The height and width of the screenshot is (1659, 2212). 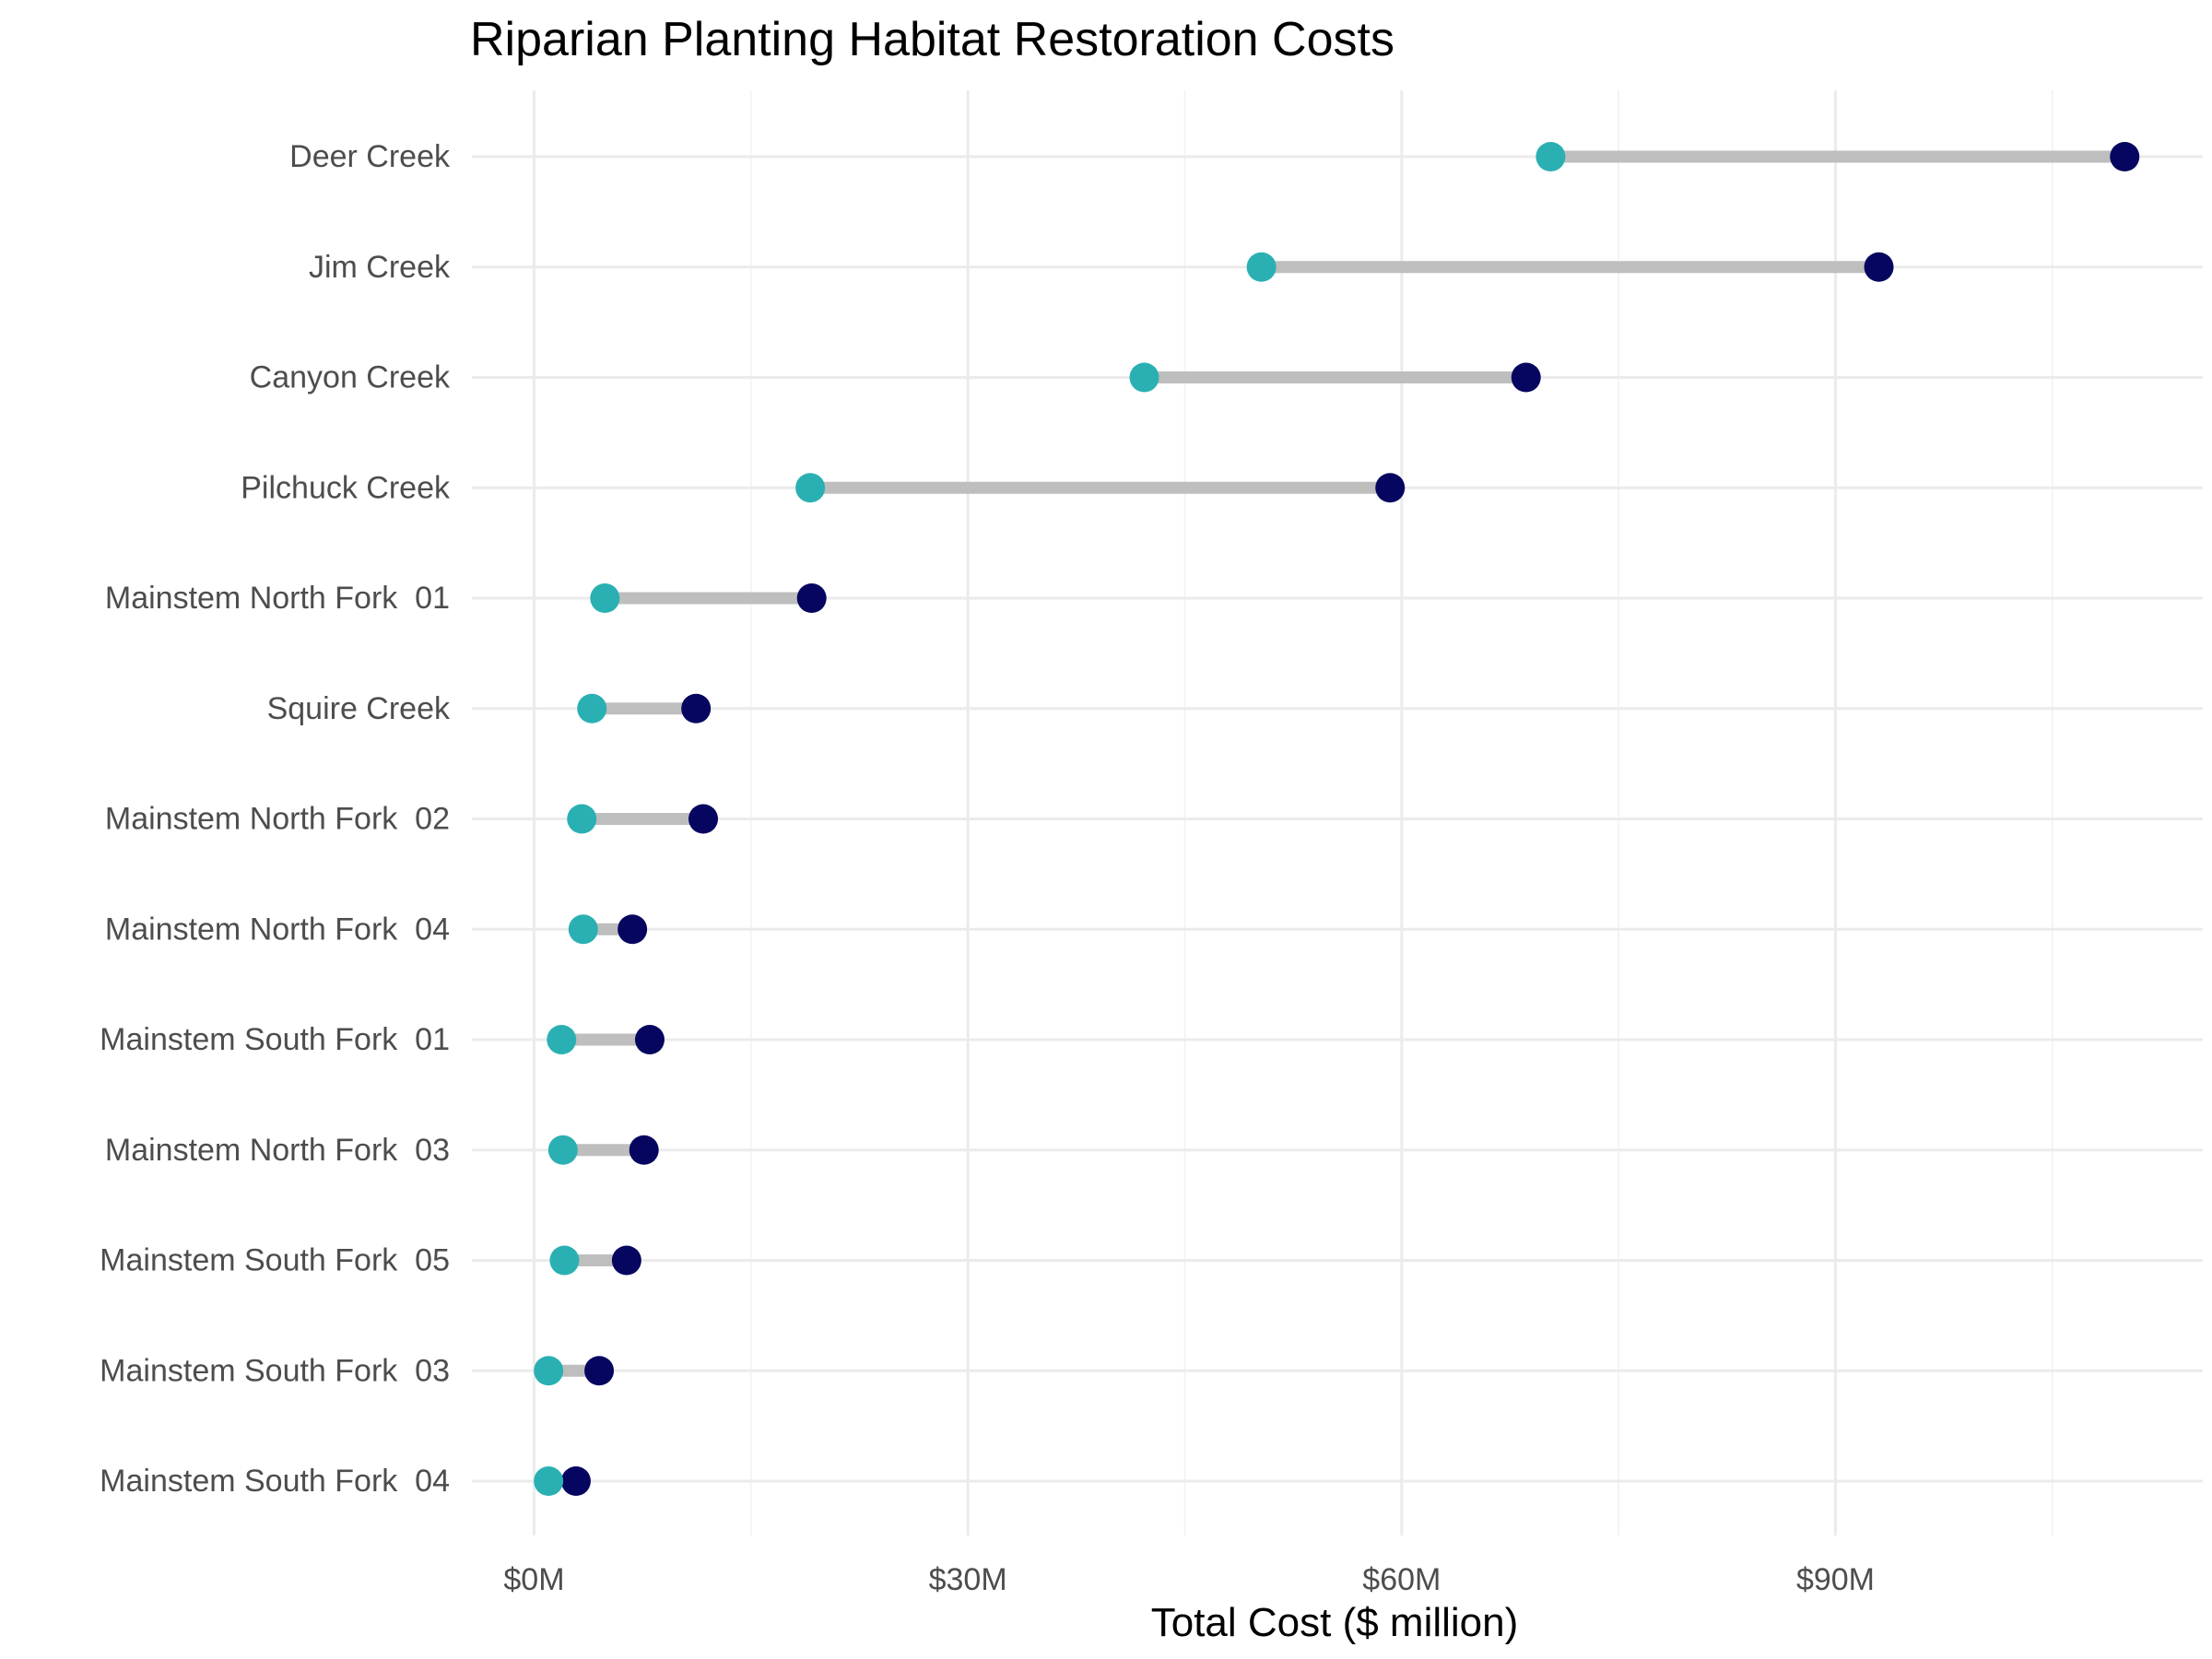 I want to click on y-tick-label: Mainstem South Fork 04, so click(x=275, y=1481).